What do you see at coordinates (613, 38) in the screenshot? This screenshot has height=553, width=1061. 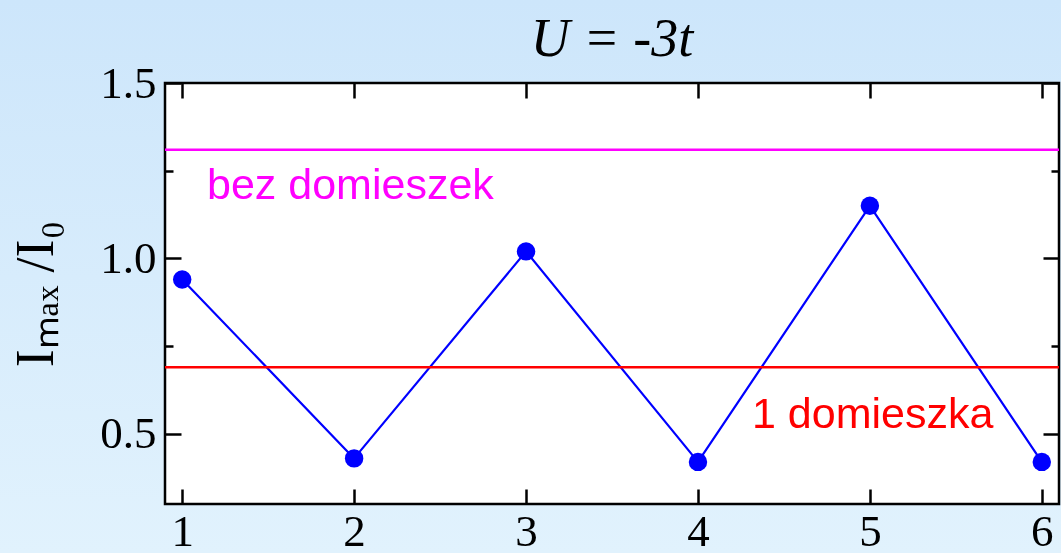 I see `chart-title: U = -3t` at bounding box center [613, 38].